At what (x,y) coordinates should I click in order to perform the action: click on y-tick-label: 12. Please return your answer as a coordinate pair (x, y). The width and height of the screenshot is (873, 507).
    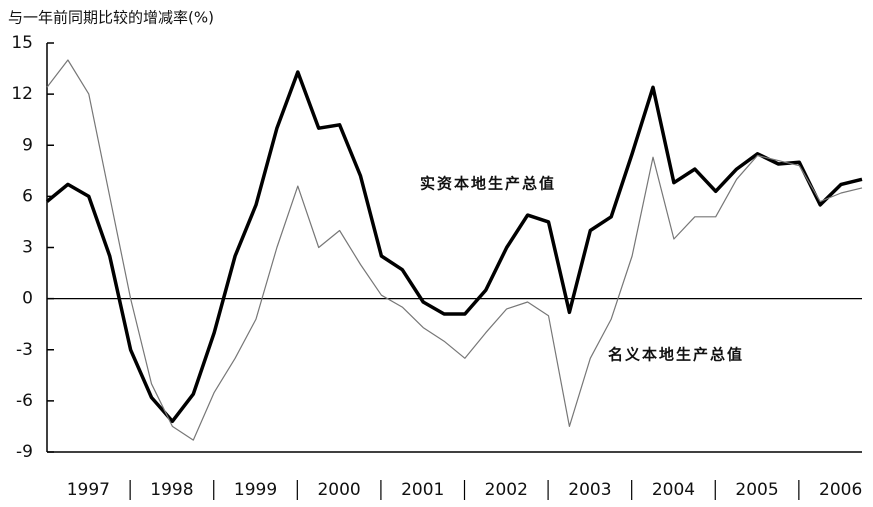
    Looking at the image, I should click on (22, 94).